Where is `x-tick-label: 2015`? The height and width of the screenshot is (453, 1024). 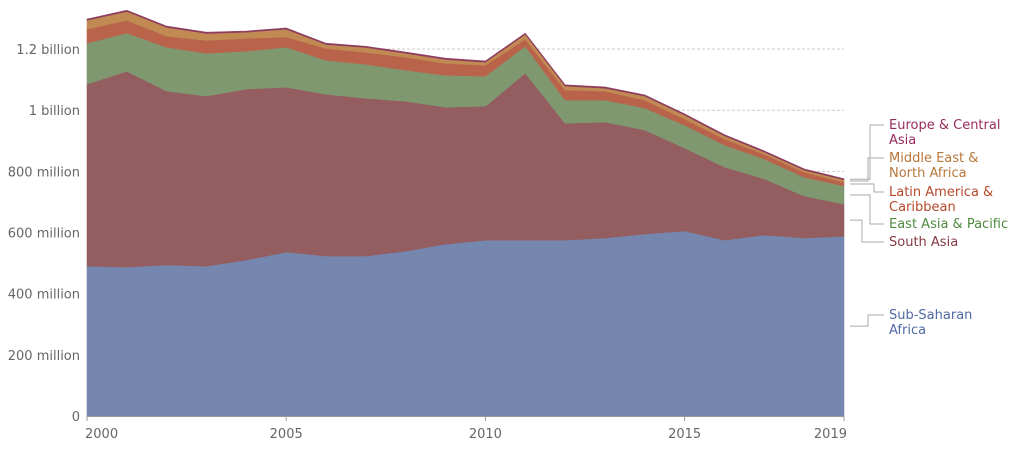
x-tick-label: 2015 is located at coordinates (684, 434).